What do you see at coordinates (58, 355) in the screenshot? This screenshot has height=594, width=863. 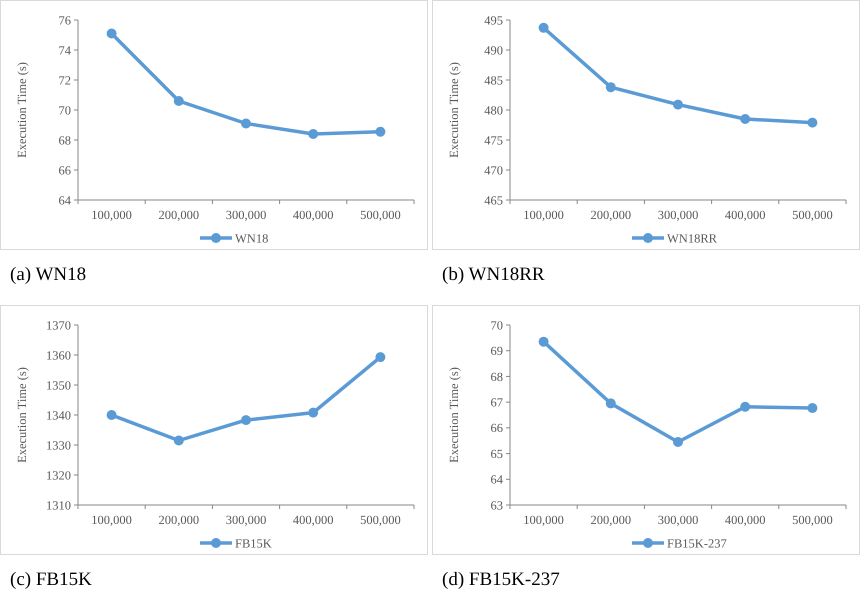 I see `y-tick-label: 1360` at bounding box center [58, 355].